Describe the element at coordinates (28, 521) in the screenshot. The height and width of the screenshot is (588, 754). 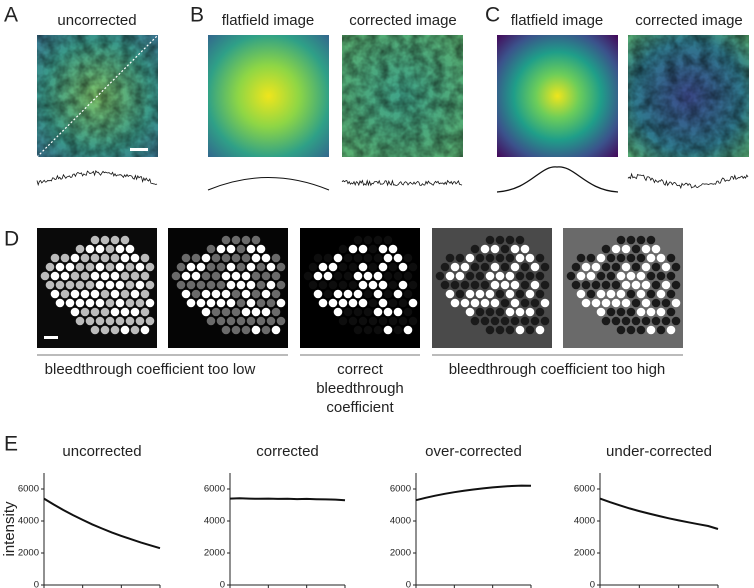
I see `y-tick-label: 4000` at that location.